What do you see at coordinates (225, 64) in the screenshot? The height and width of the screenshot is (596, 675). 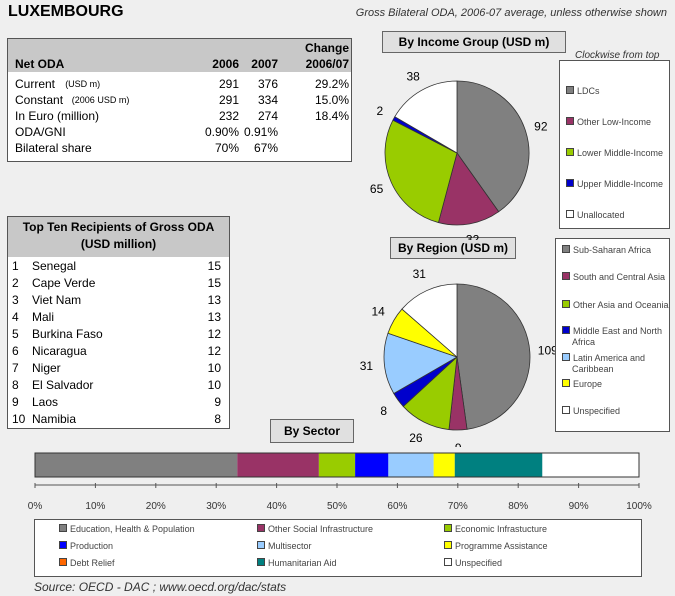 I see `col-2006: 2006` at bounding box center [225, 64].